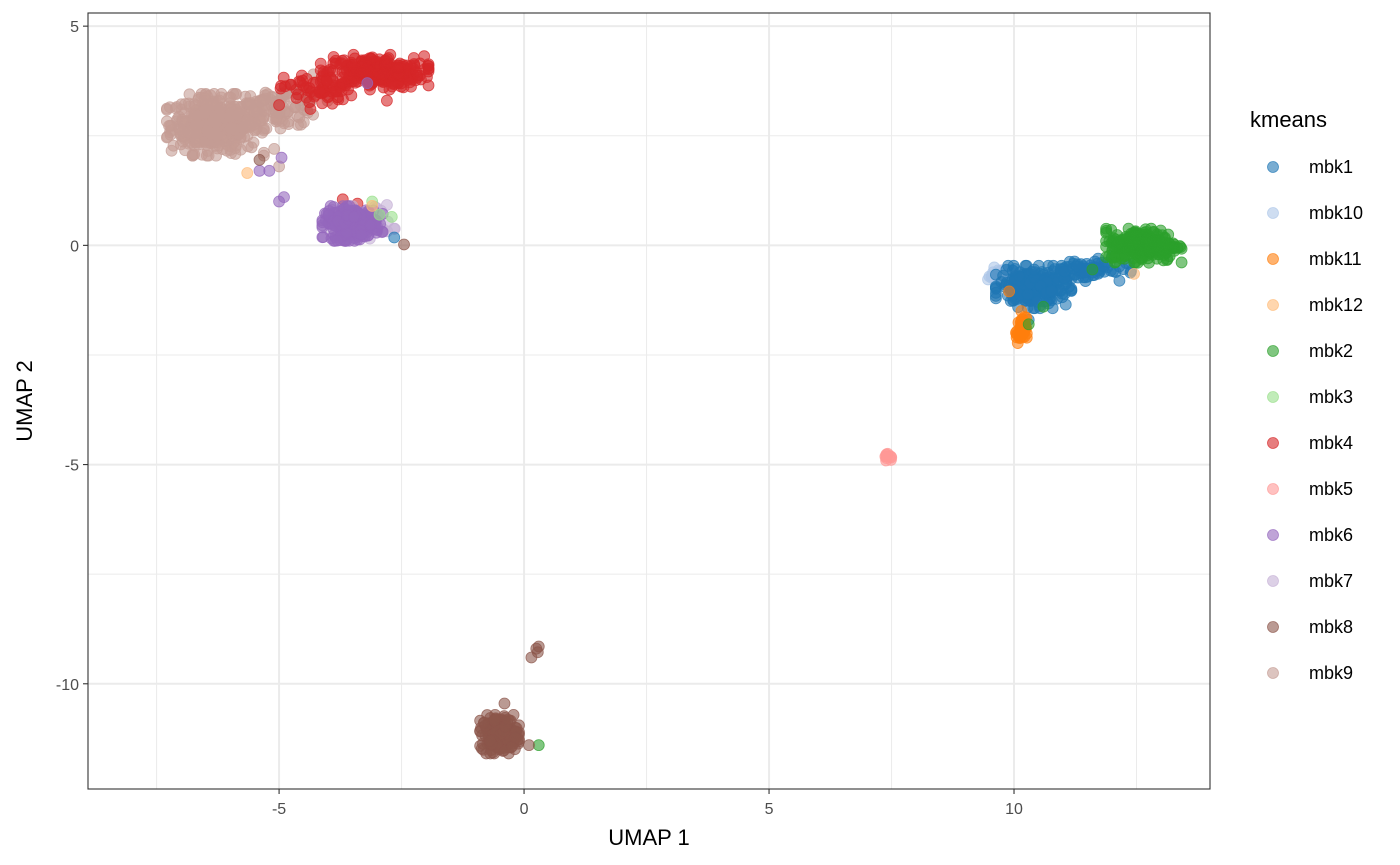  Describe the element at coordinates (1273, 443) in the screenshot. I see `legend-key-mbk4` at that location.